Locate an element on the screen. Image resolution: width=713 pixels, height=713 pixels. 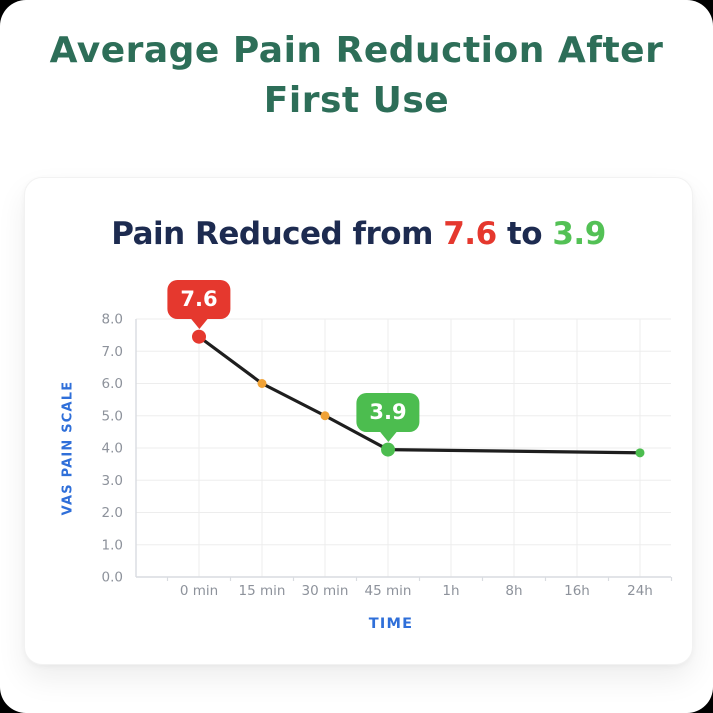
pain-end-value: 3.9 is located at coordinates (579, 234).